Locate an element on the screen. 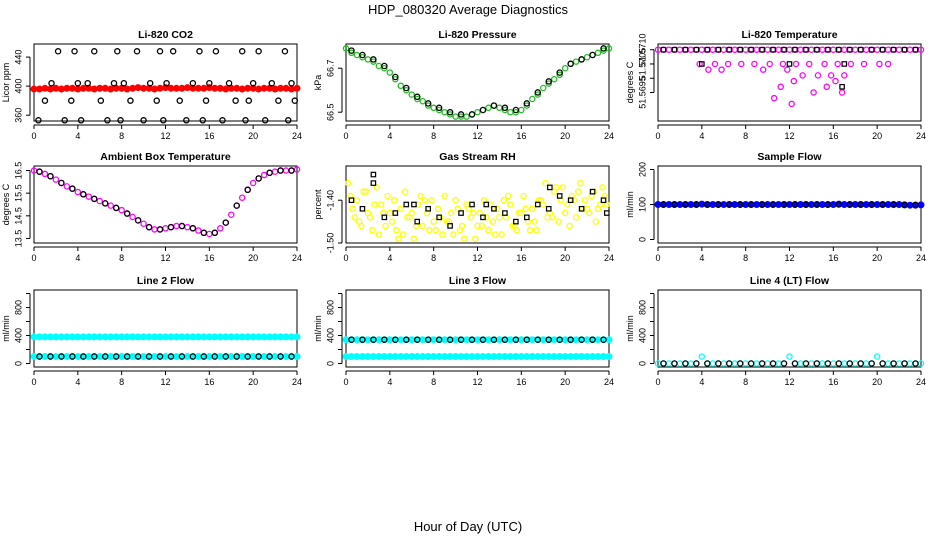  panel-ylabel: ml/min is located at coordinates (6, 328).